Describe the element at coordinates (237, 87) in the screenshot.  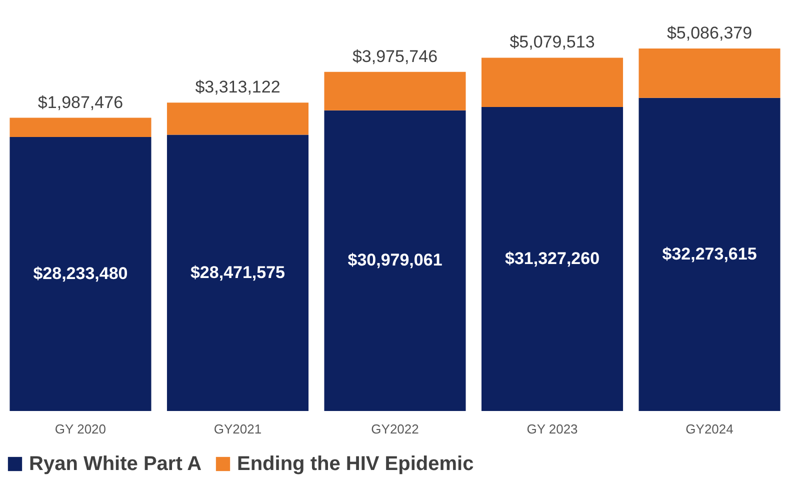
I see `data-label: $3,313,122` at that location.